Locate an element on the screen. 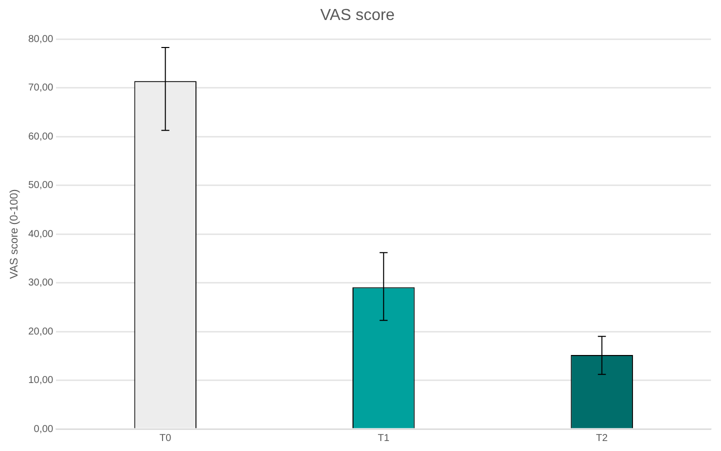 The width and height of the screenshot is (721, 451). y-tick-label: 60,00 is located at coordinates (41, 136).